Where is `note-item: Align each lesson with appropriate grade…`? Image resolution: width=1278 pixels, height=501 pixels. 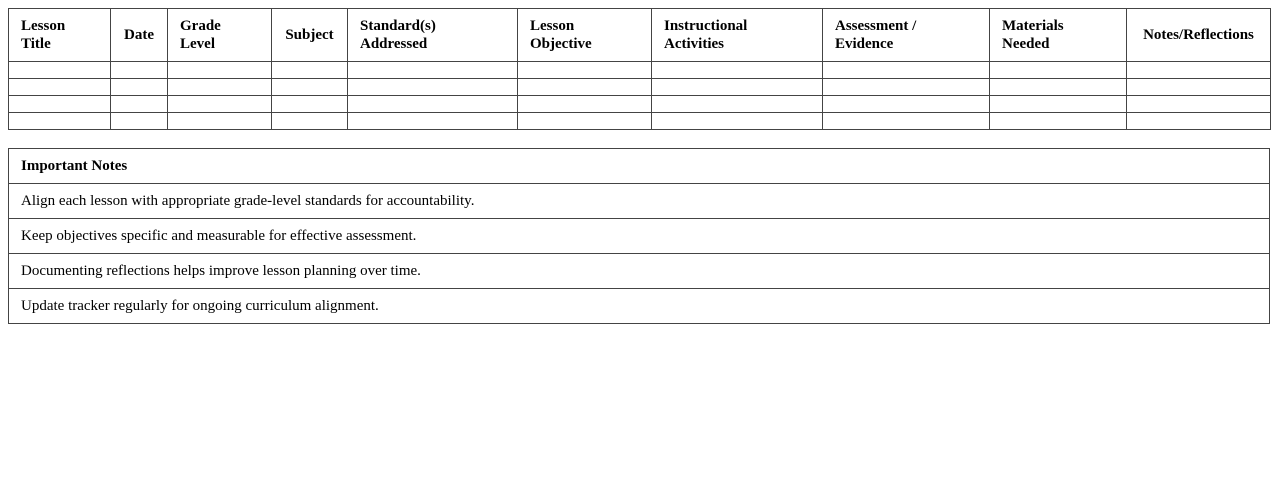 note-item: Align each lesson with appropriate grade… is located at coordinates (639, 201).